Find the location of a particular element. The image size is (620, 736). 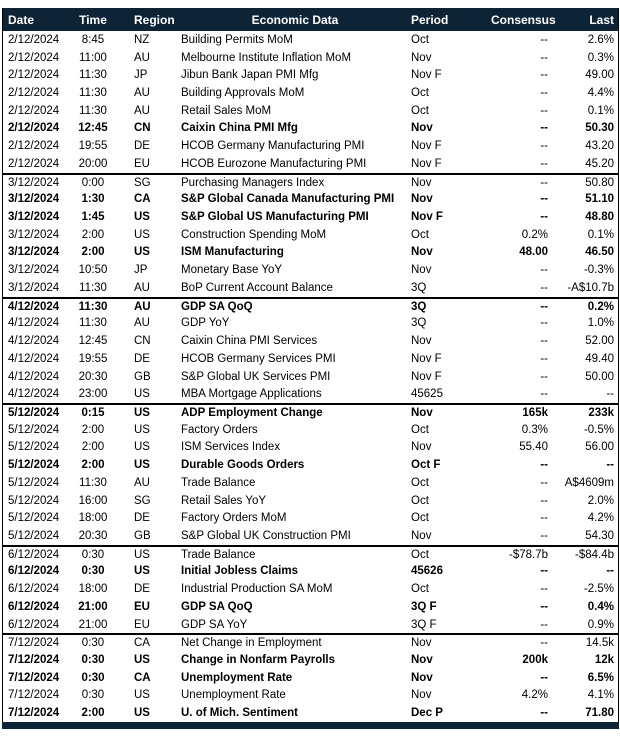

cell-region: GB is located at coordinates (142, 376).